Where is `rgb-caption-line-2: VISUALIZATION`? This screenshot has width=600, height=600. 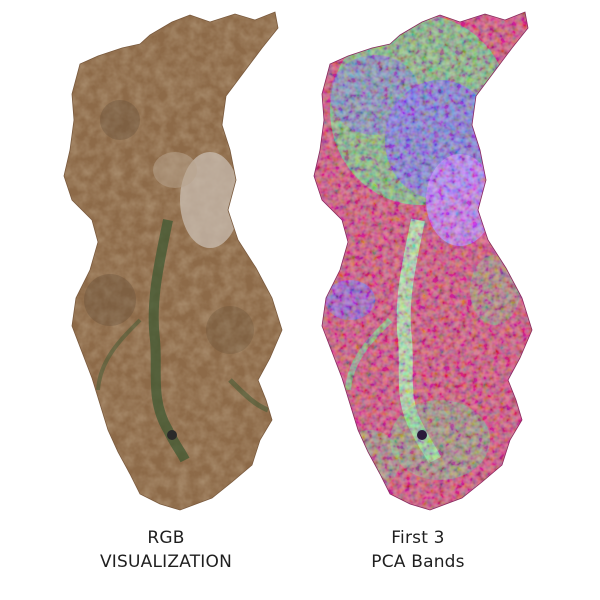 rgb-caption-line-2: VISUALIZATION is located at coordinates (166, 562).